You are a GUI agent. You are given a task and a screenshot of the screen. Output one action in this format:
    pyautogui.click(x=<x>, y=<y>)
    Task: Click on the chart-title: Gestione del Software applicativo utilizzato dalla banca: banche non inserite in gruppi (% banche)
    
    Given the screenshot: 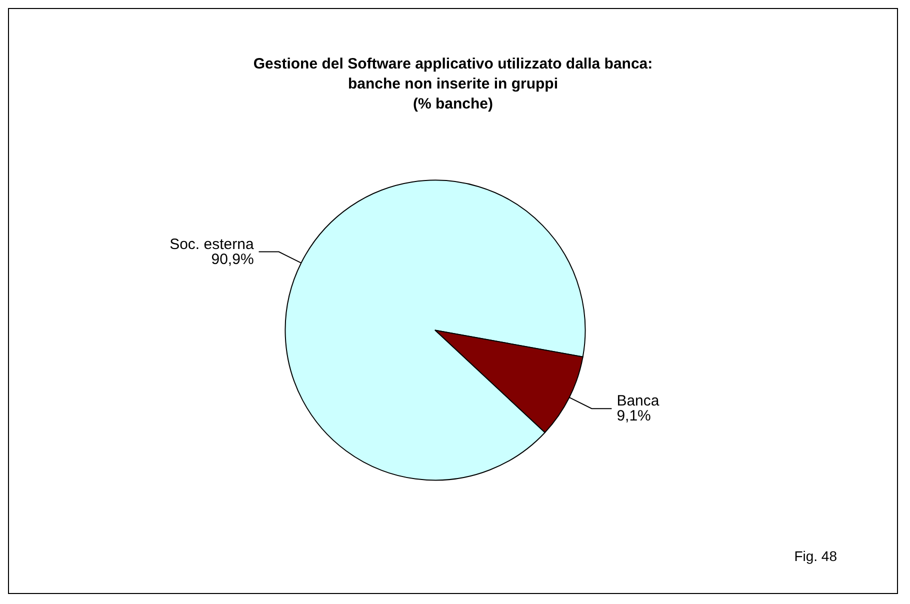 What is the action you would take?
    pyautogui.click(x=453, y=84)
    